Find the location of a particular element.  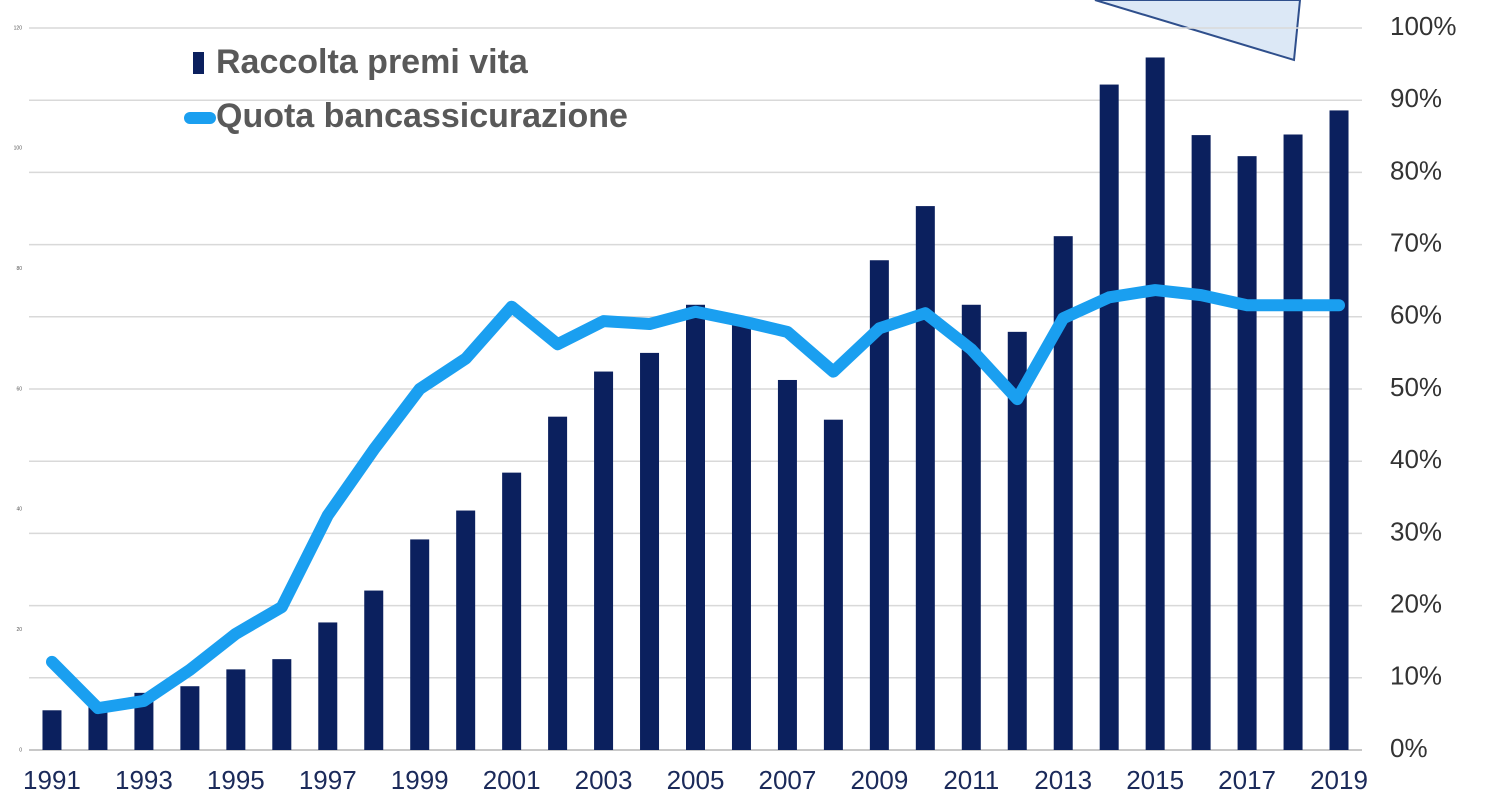

y2-tick-label: 60% is located at coordinates (1416, 315).